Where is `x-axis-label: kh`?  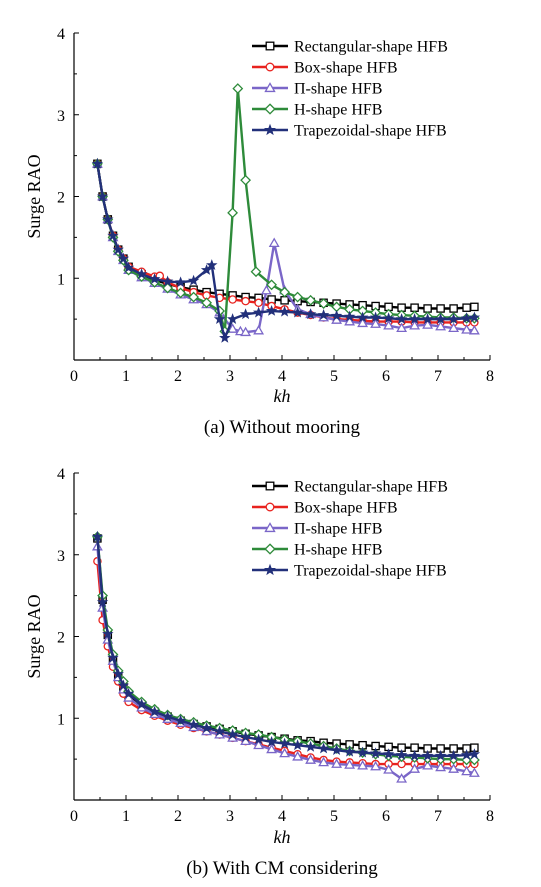
x-axis-label: kh is located at coordinates (282, 396).